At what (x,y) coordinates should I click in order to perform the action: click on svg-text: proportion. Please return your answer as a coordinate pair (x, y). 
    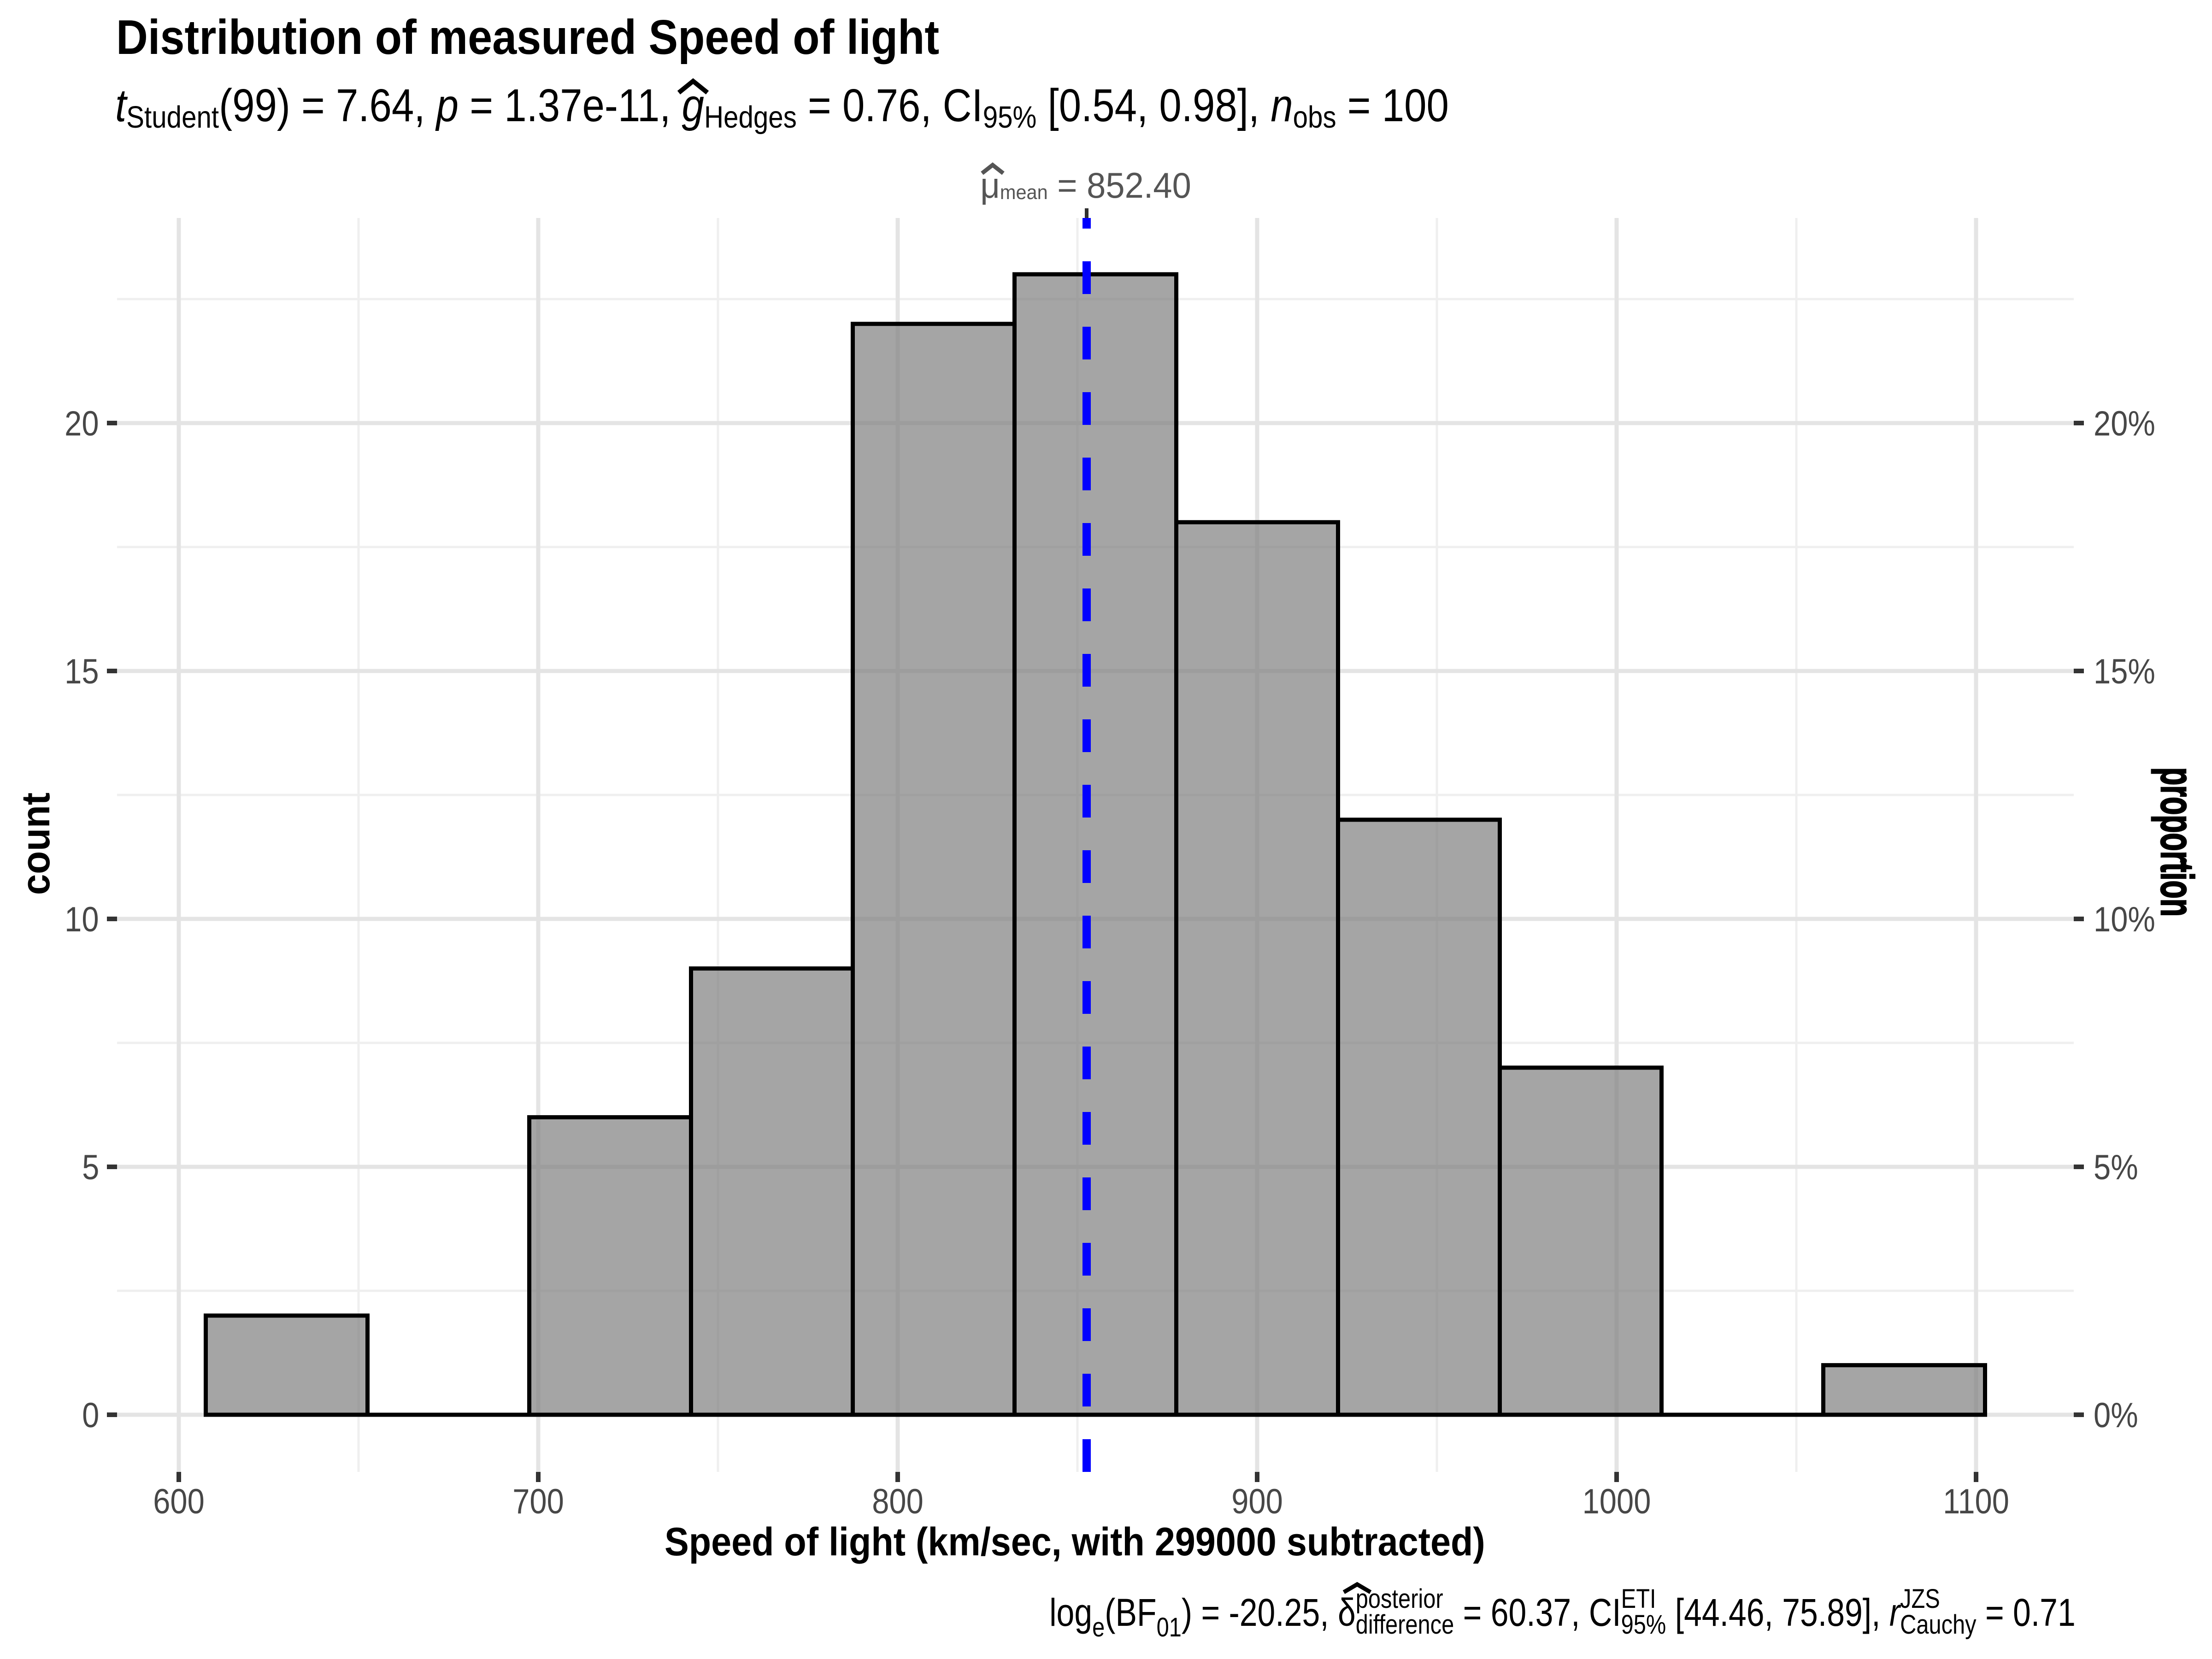
    Looking at the image, I should click on (2177, 842).